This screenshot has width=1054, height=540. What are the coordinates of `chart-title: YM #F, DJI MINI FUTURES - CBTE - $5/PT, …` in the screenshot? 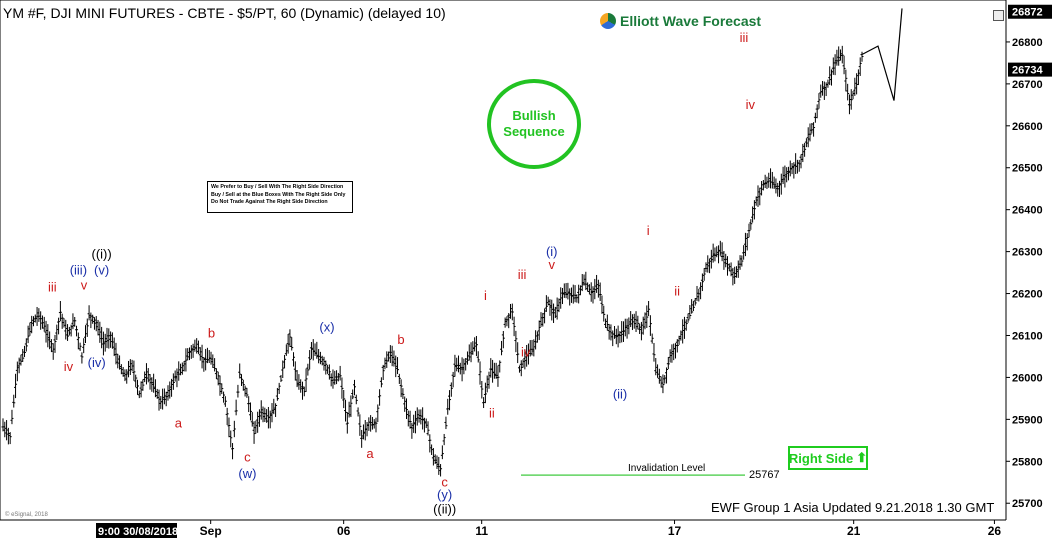 It's located at (224, 13).